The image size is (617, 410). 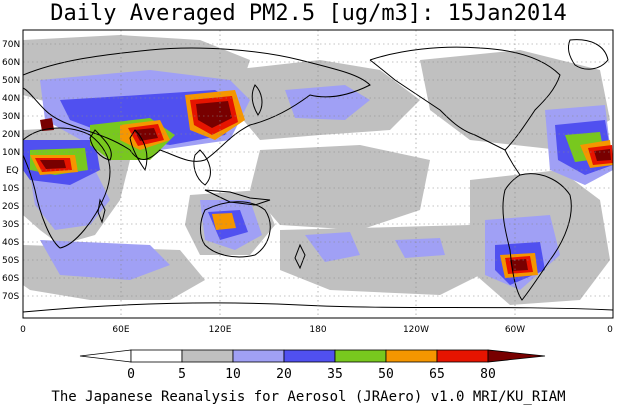 I want to click on darkred-region-atlantic, so click(x=602, y=155).